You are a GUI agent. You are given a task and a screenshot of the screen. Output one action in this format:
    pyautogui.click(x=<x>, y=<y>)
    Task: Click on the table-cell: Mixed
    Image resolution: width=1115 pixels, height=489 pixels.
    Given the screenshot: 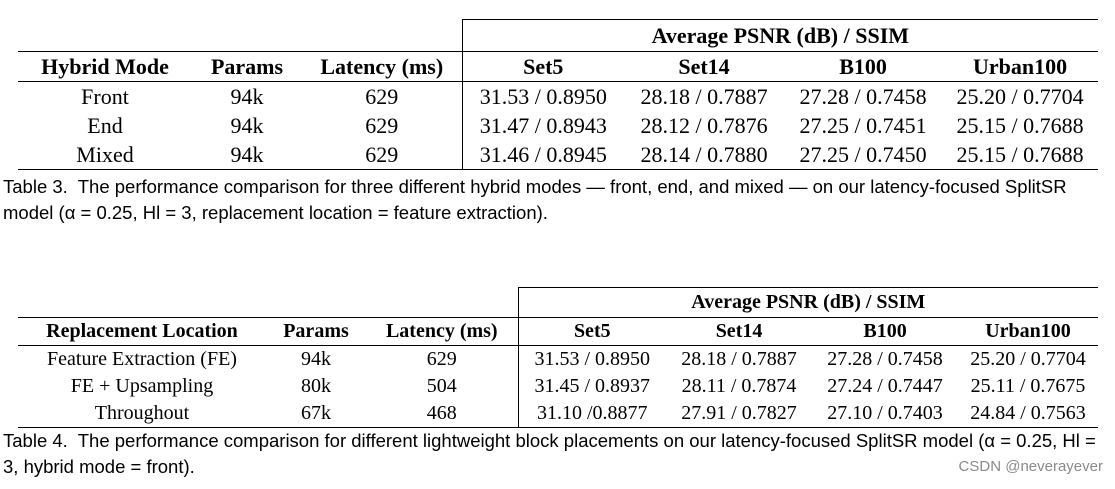 What is the action you would take?
    pyautogui.click(x=105, y=155)
    